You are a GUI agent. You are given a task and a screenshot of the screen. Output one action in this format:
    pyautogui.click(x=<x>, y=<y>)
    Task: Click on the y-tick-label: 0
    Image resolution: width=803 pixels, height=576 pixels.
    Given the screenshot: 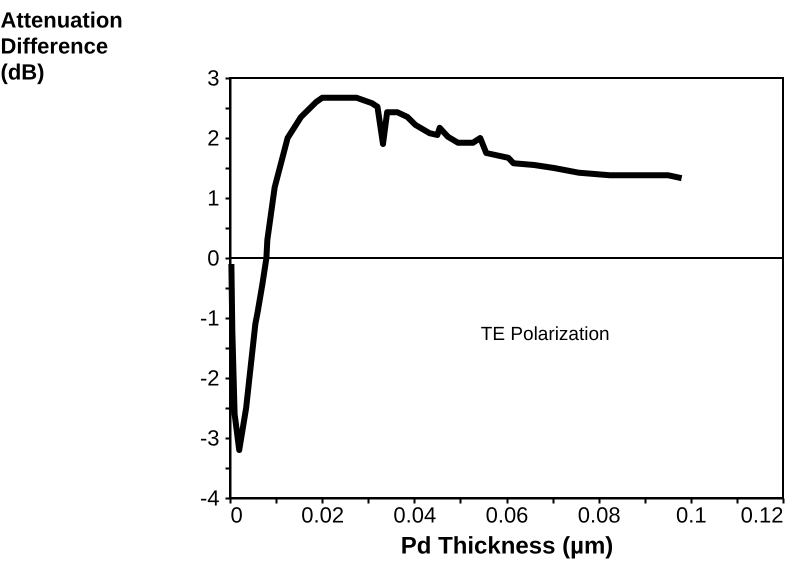 What is the action you would take?
    pyautogui.click(x=213, y=258)
    